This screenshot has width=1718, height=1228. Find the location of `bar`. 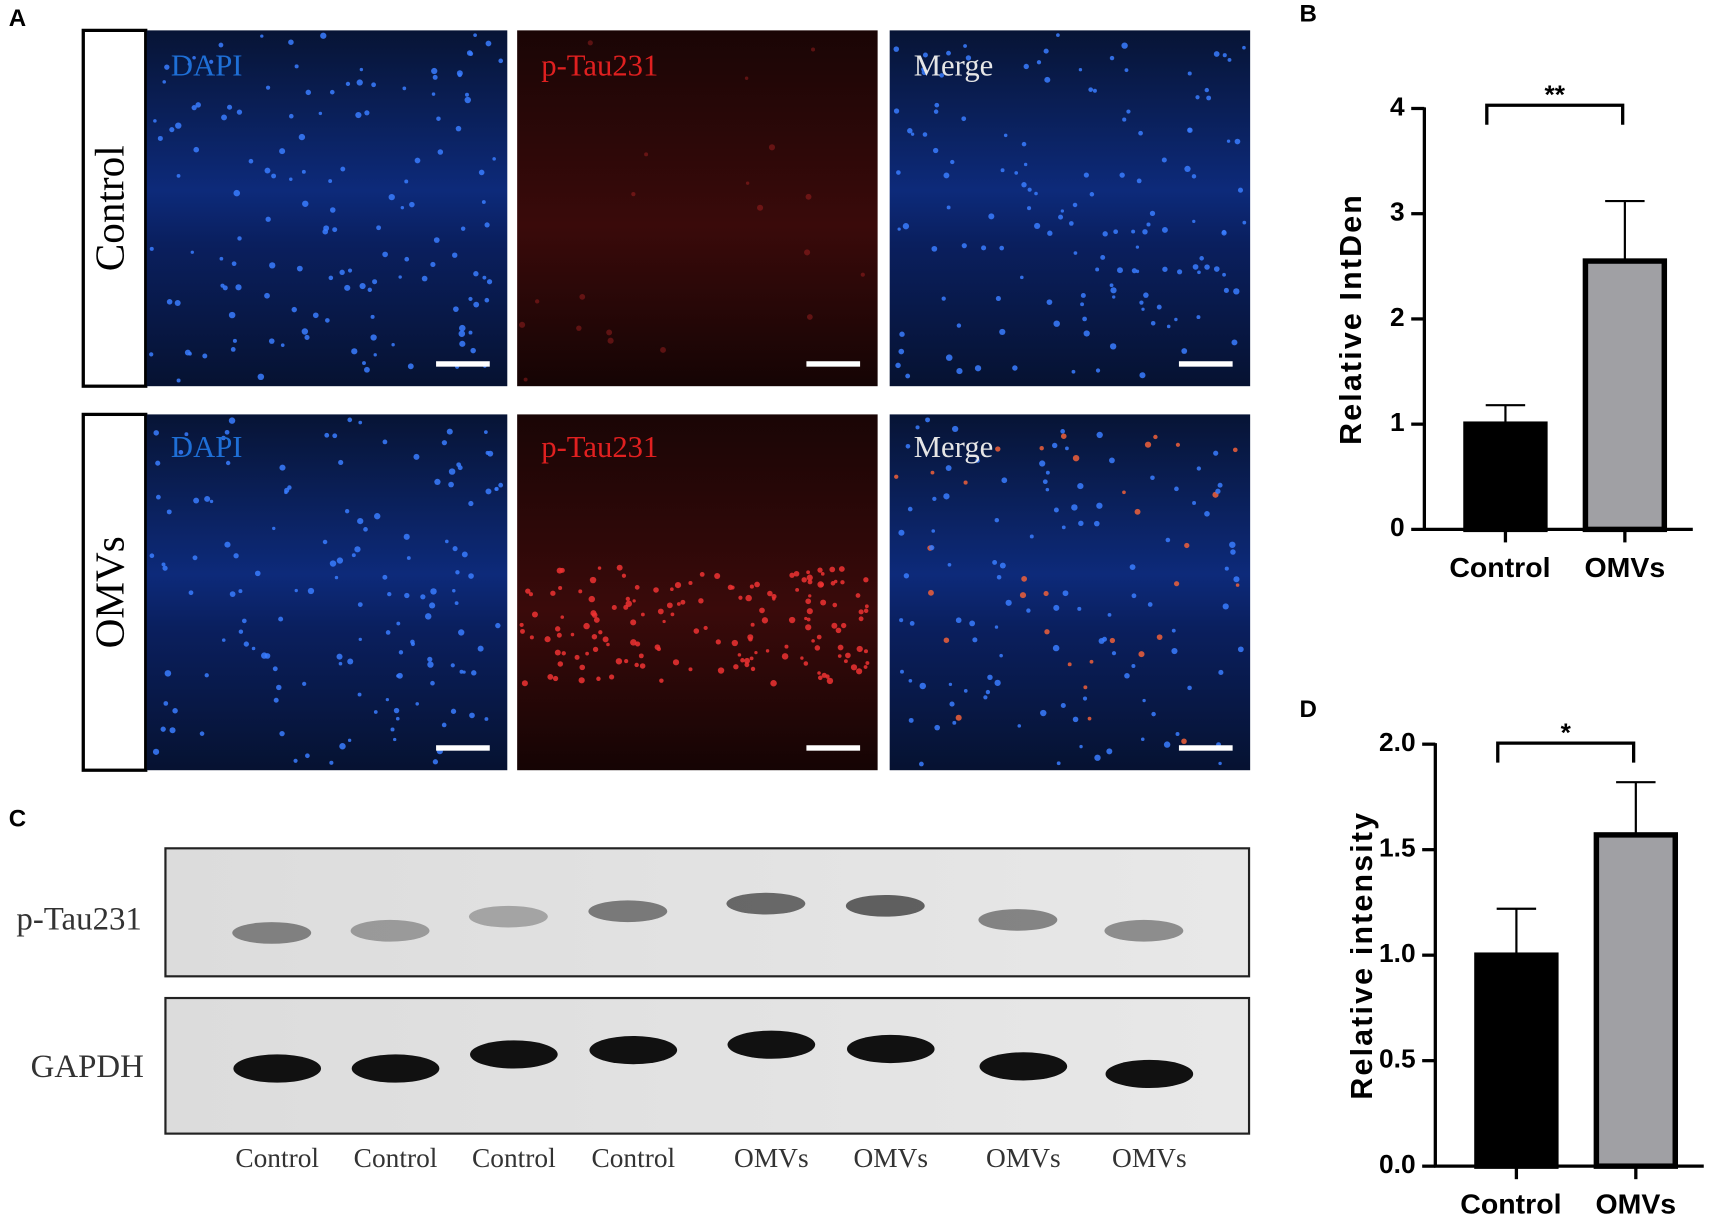

bar is located at coordinates (1505, 477).